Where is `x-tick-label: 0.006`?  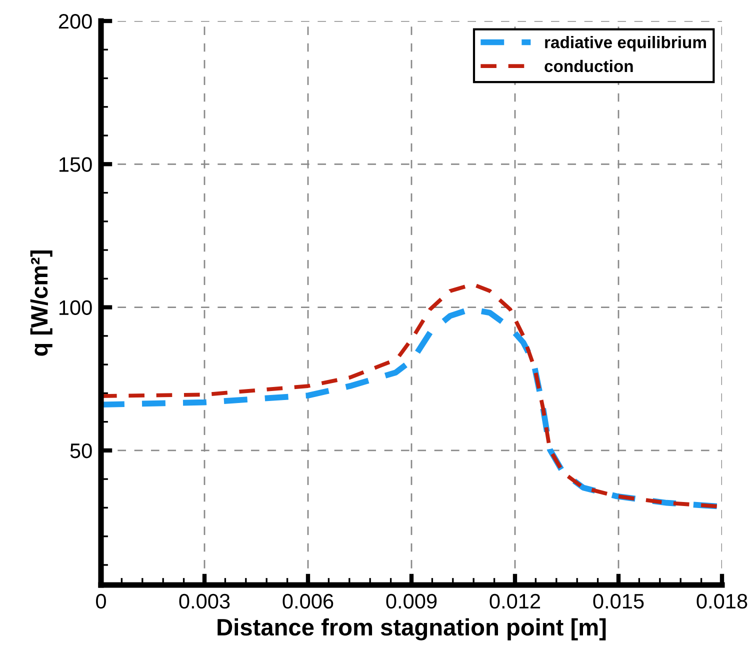
x-tick-label: 0.006 is located at coordinates (308, 601).